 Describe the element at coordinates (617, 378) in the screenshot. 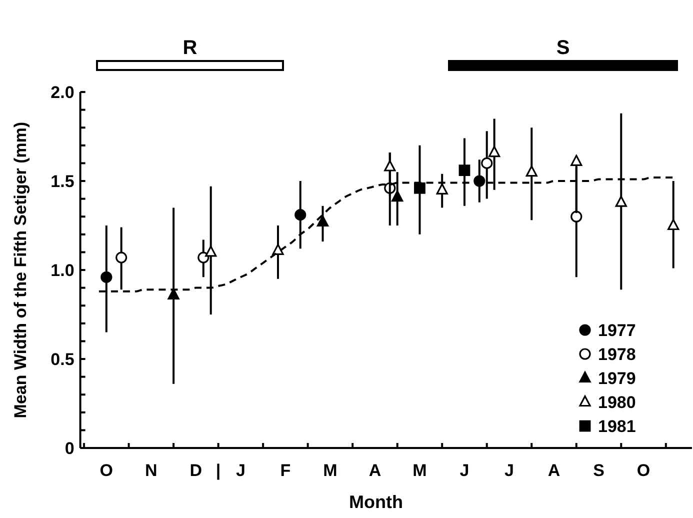

I see `legend-label: 1979` at that location.